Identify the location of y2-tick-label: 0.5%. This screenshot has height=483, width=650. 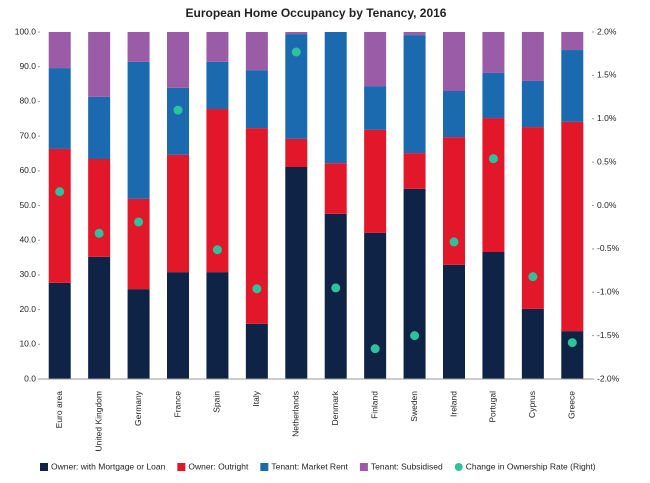
(607, 161).